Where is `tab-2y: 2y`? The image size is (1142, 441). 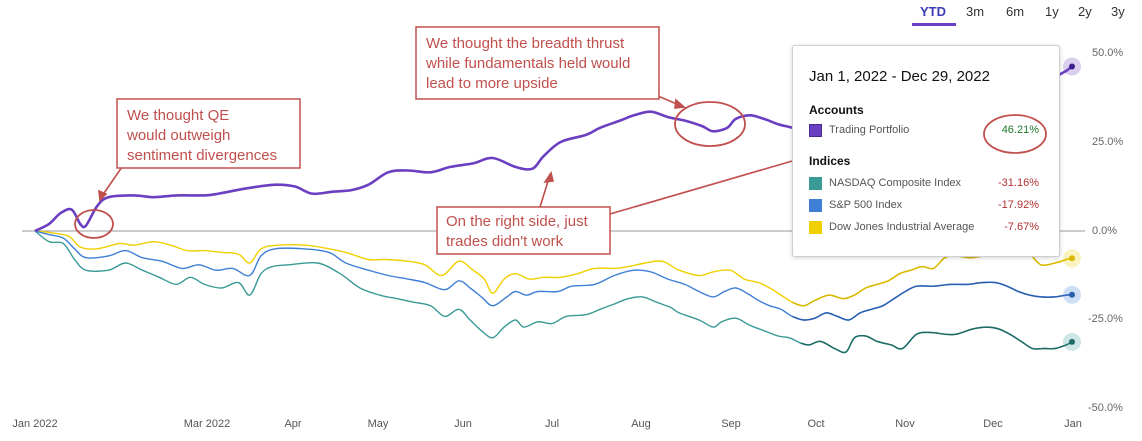
tab-2y: 2y is located at coordinates (1085, 11).